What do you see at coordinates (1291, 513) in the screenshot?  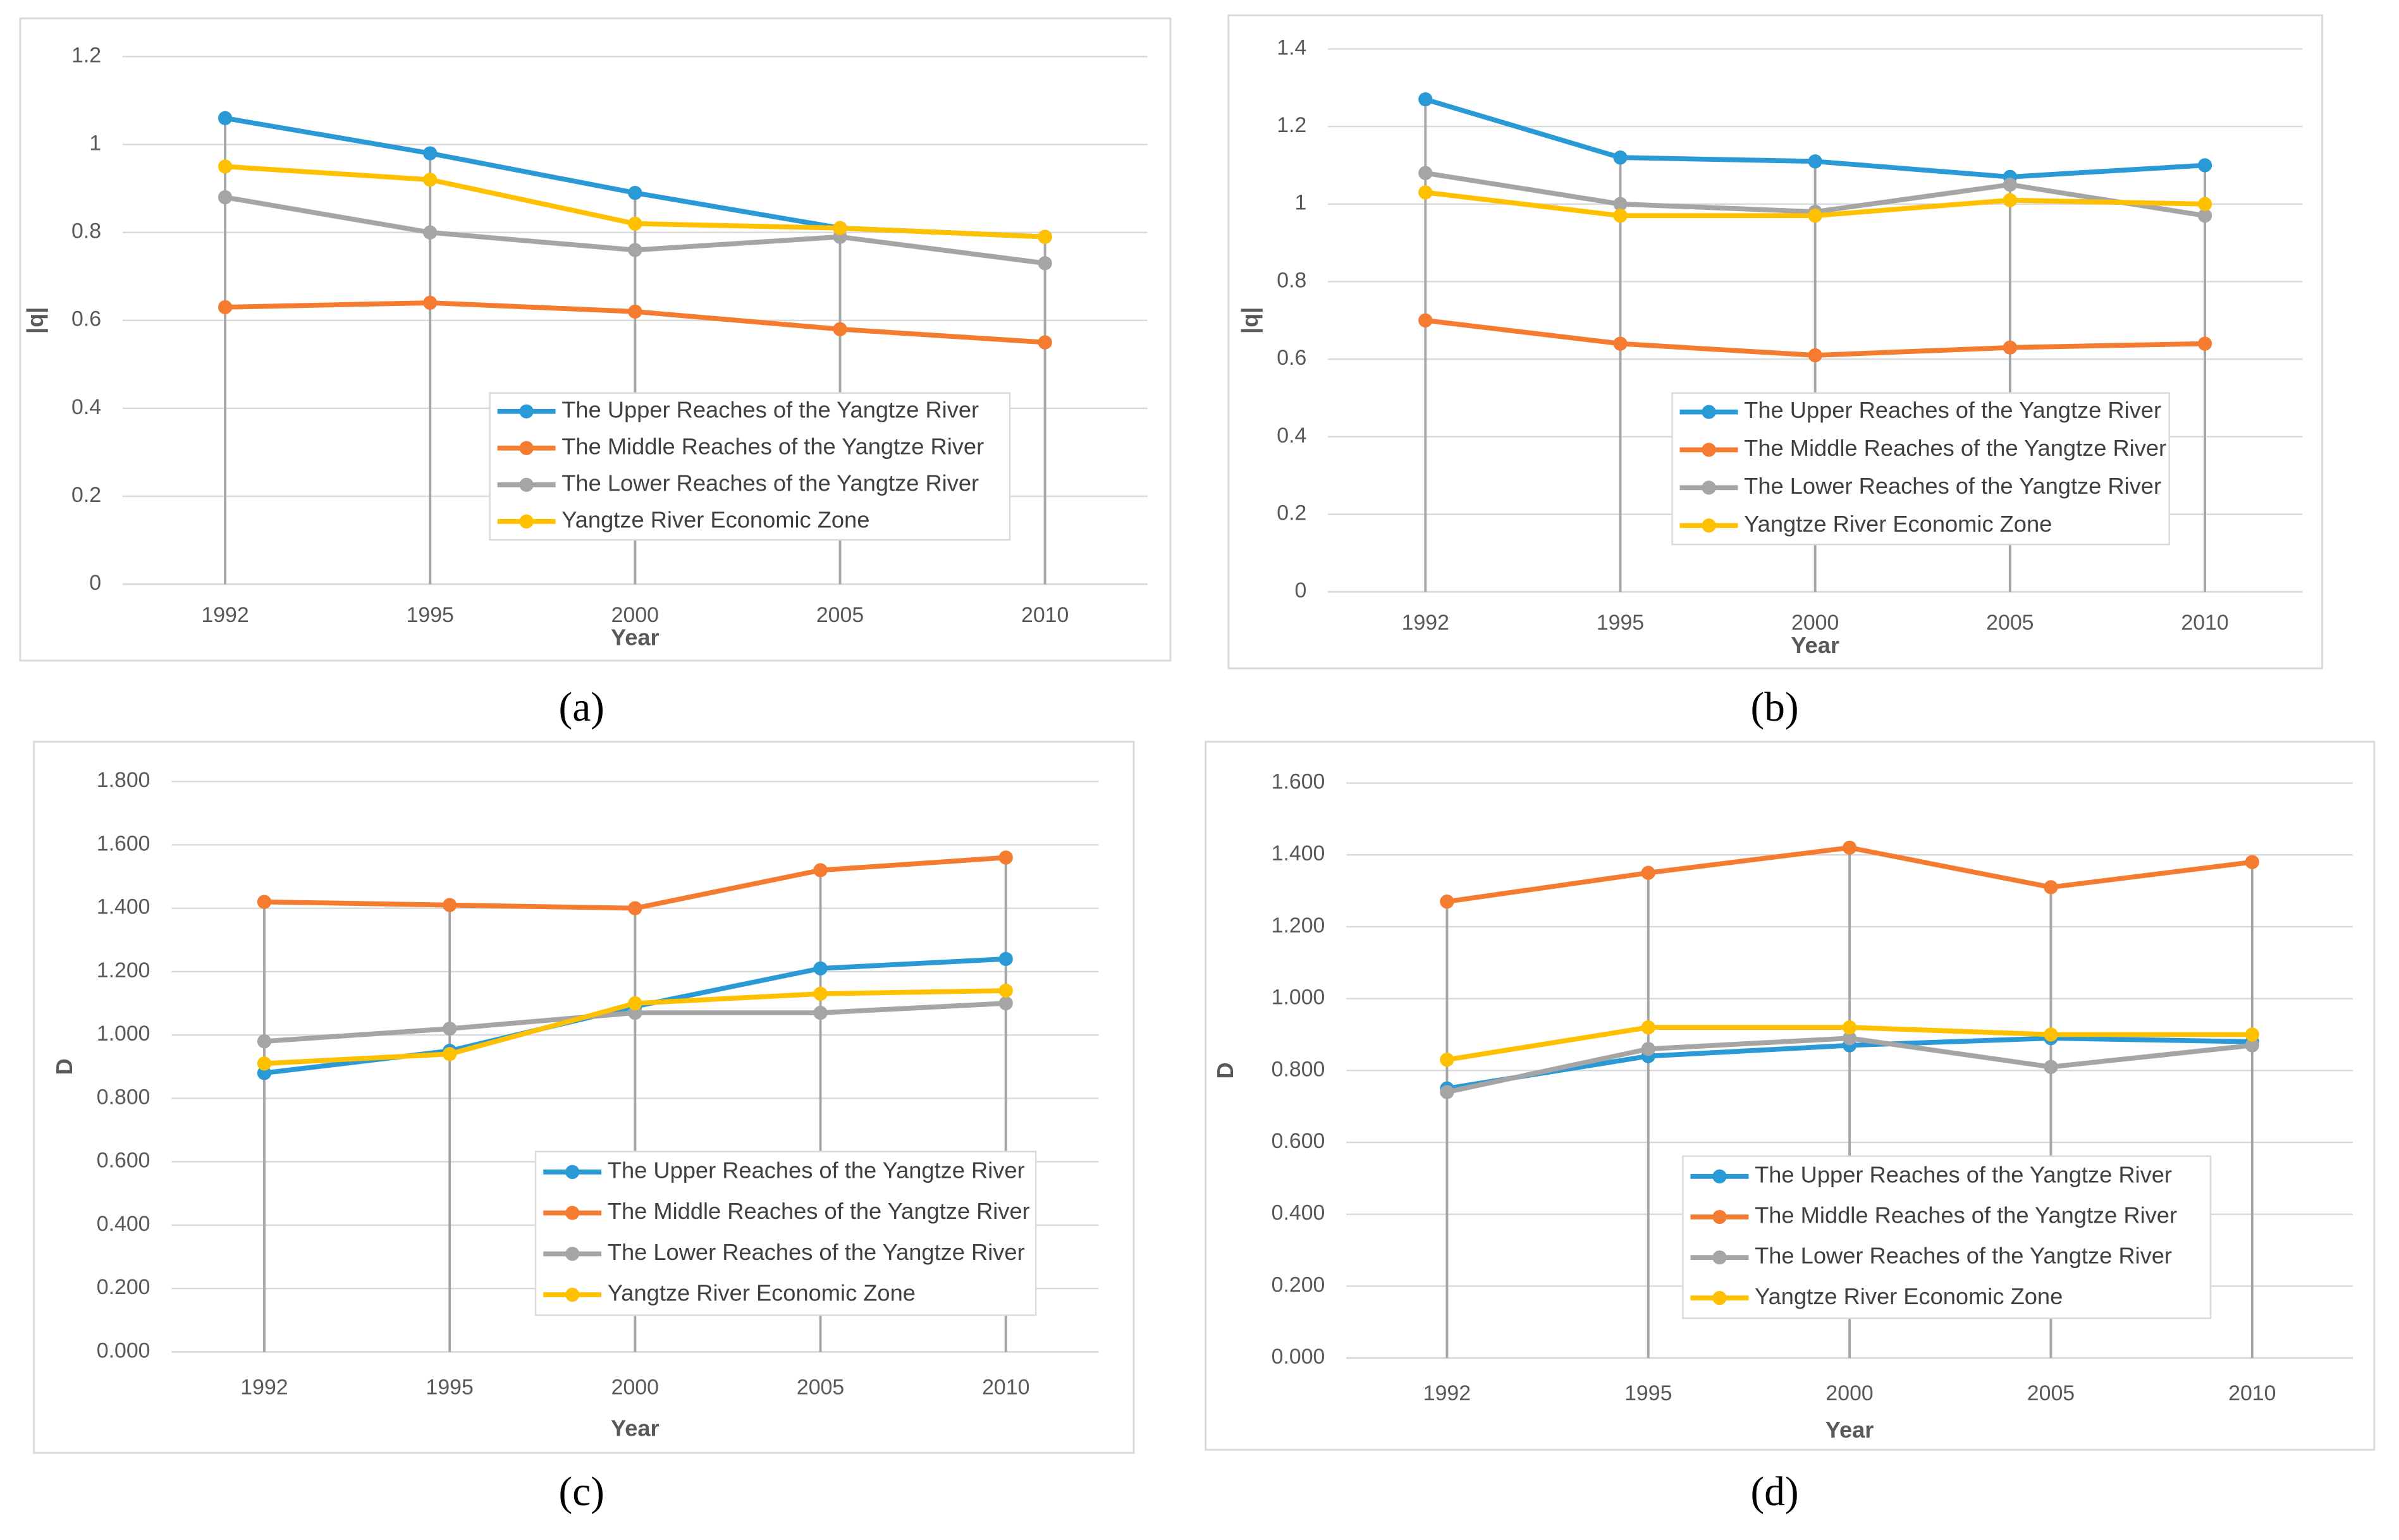 I see `y-tick-label: 0.2` at bounding box center [1291, 513].